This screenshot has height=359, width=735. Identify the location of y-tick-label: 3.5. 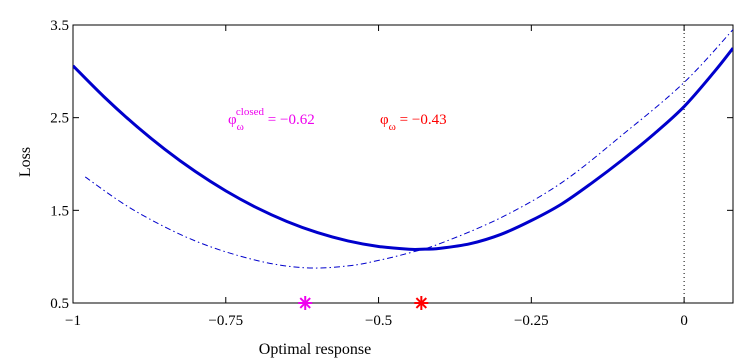
(59, 26).